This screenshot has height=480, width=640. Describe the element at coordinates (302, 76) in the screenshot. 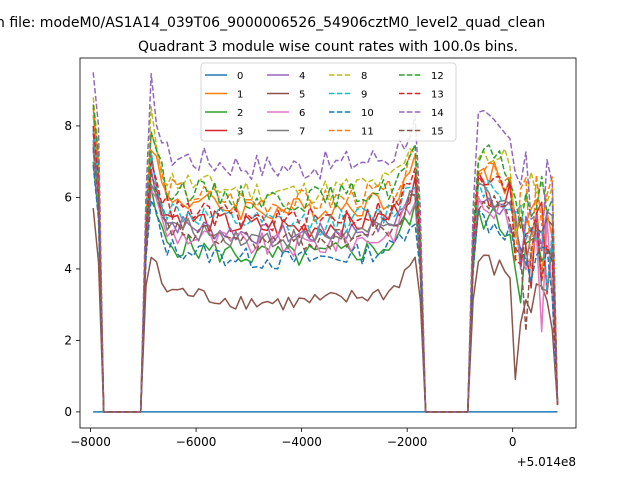

I see `legend-label: 4` at that location.